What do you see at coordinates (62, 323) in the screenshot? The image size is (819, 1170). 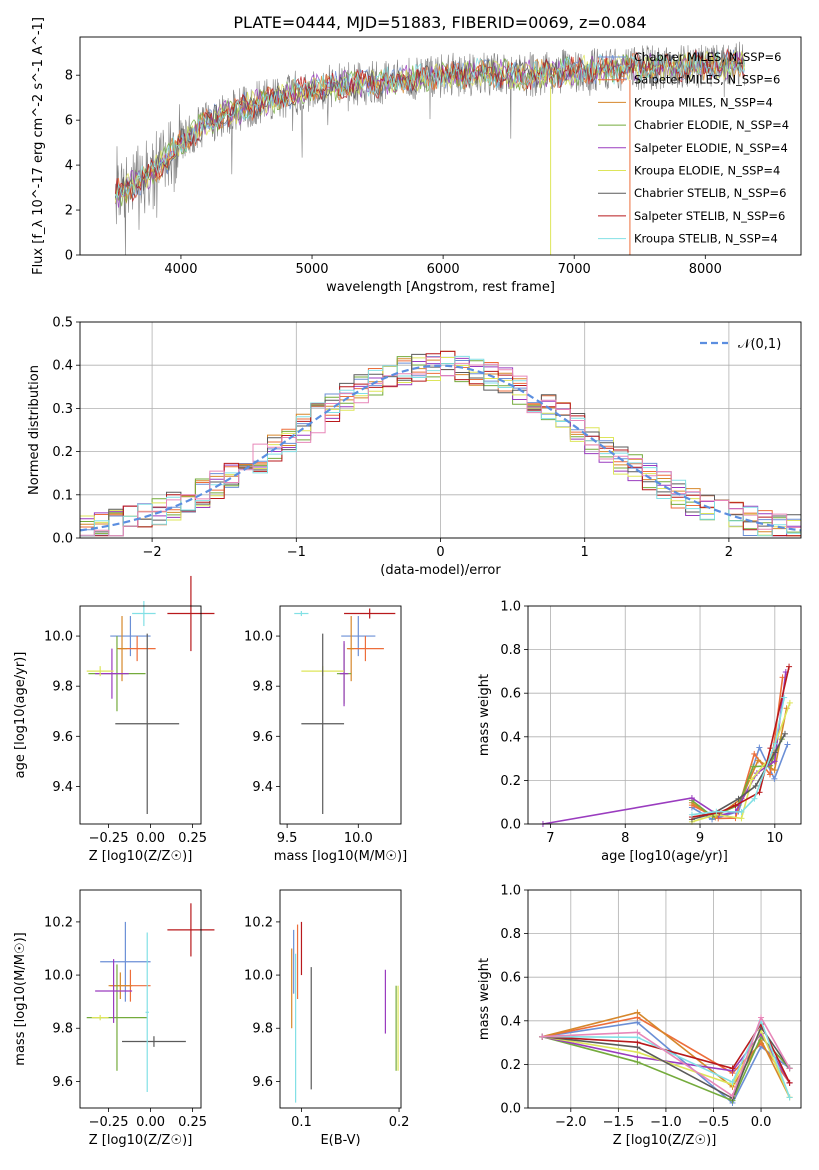 I see `y-tick-label: 0.5` at bounding box center [62, 323].